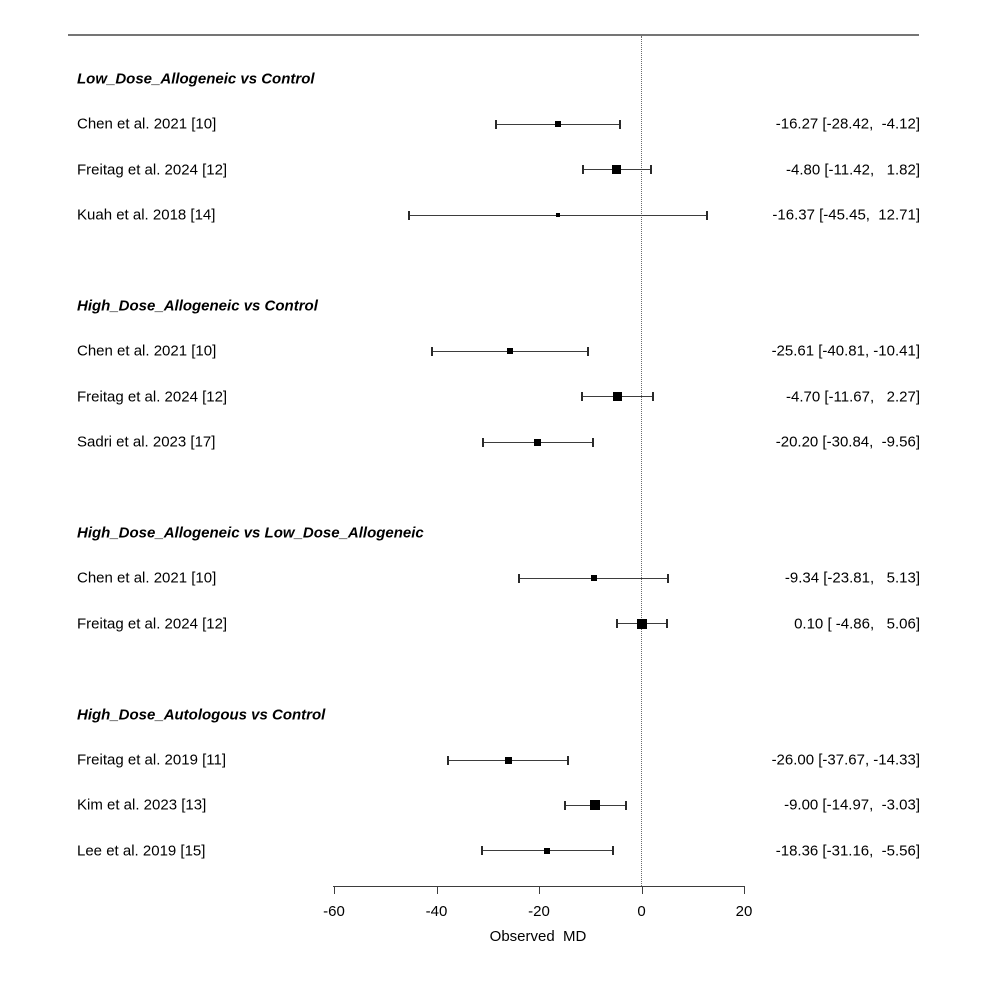 This screenshot has height=986, width=986. I want to click on study-label: Freitag et al. 2019 [11], so click(151, 760).